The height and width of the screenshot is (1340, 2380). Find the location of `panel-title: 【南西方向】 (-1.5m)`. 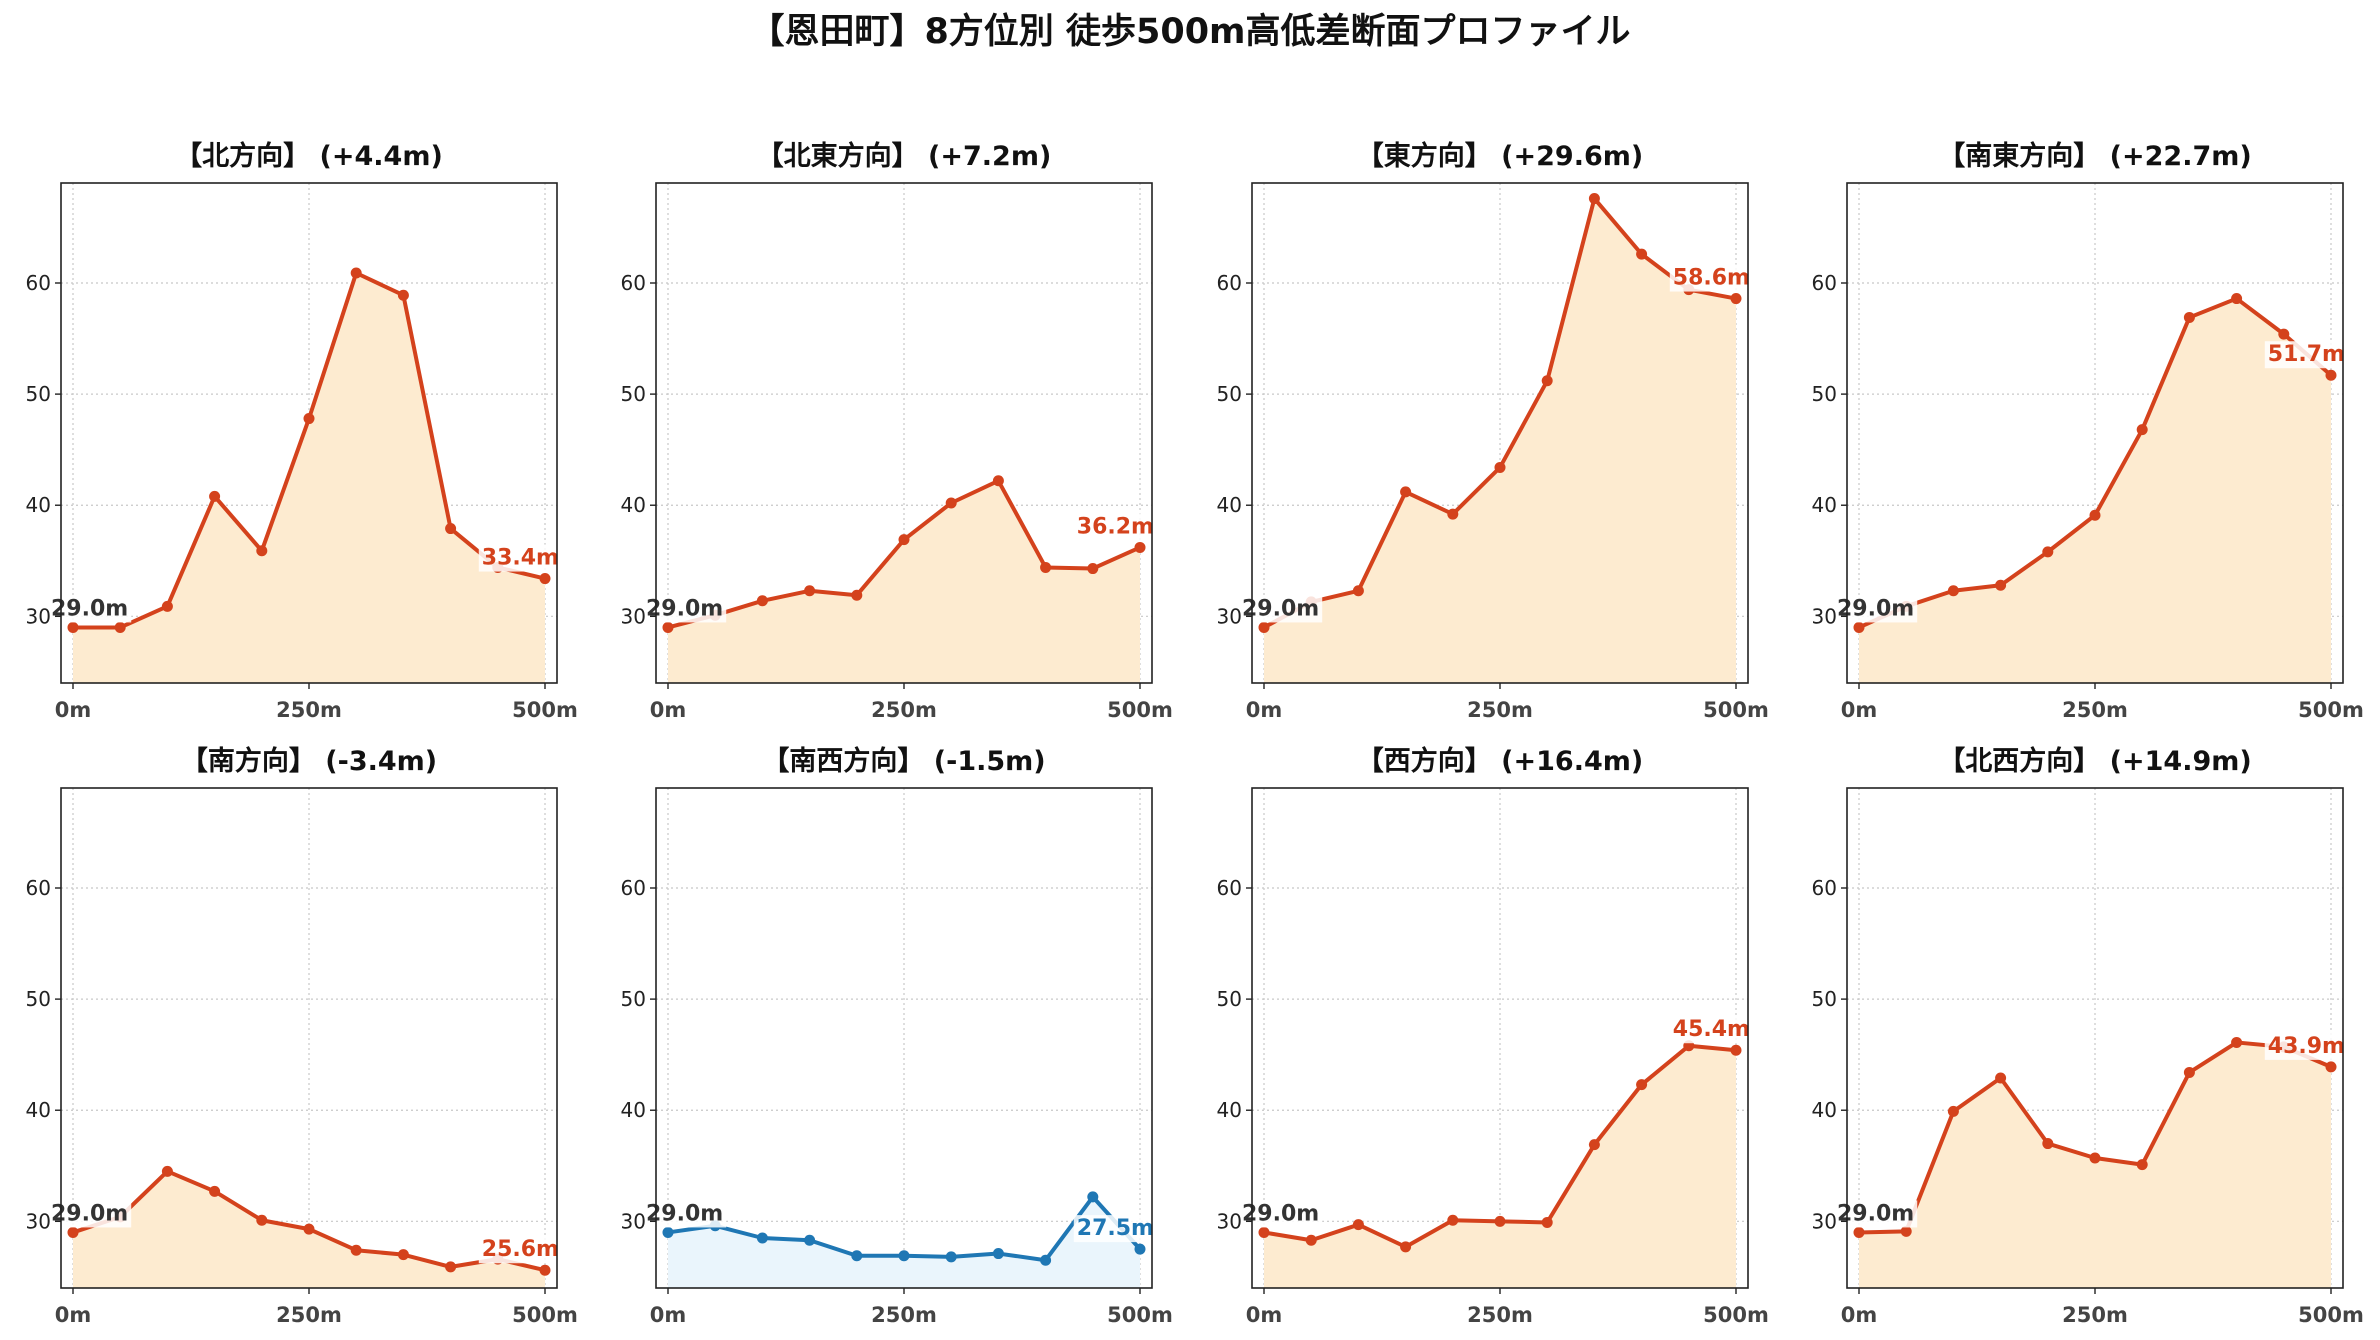

panel-title: 【南西方向】 (-1.5m) is located at coordinates (903, 761).